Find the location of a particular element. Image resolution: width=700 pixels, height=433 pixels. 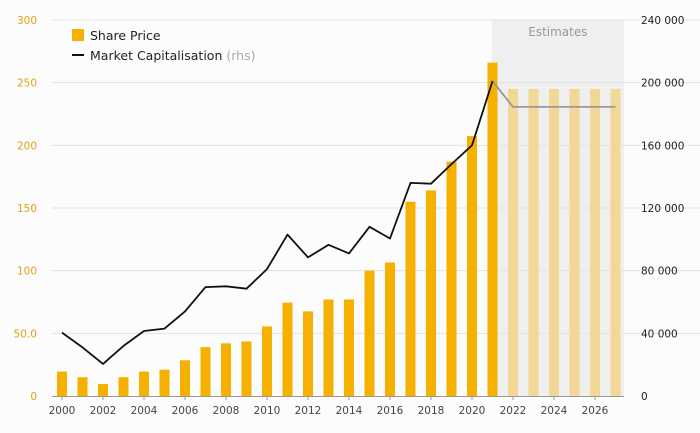

x-tick-label: 2002 is located at coordinates (103, 411).